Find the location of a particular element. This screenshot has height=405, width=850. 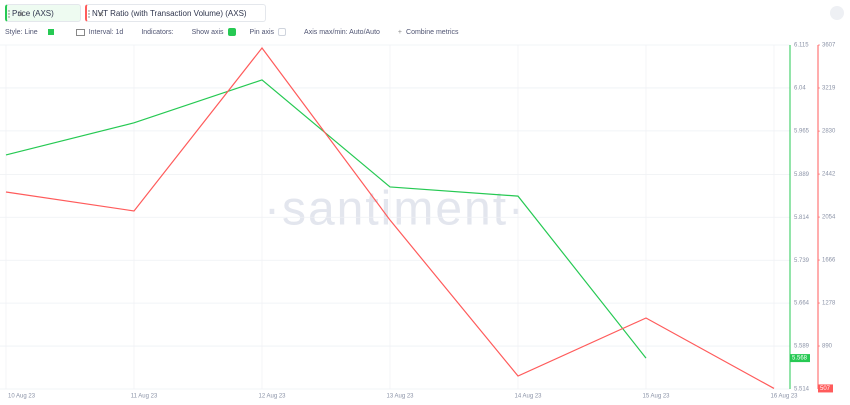

x-tick-label: 15 Aug 23 is located at coordinates (656, 397).